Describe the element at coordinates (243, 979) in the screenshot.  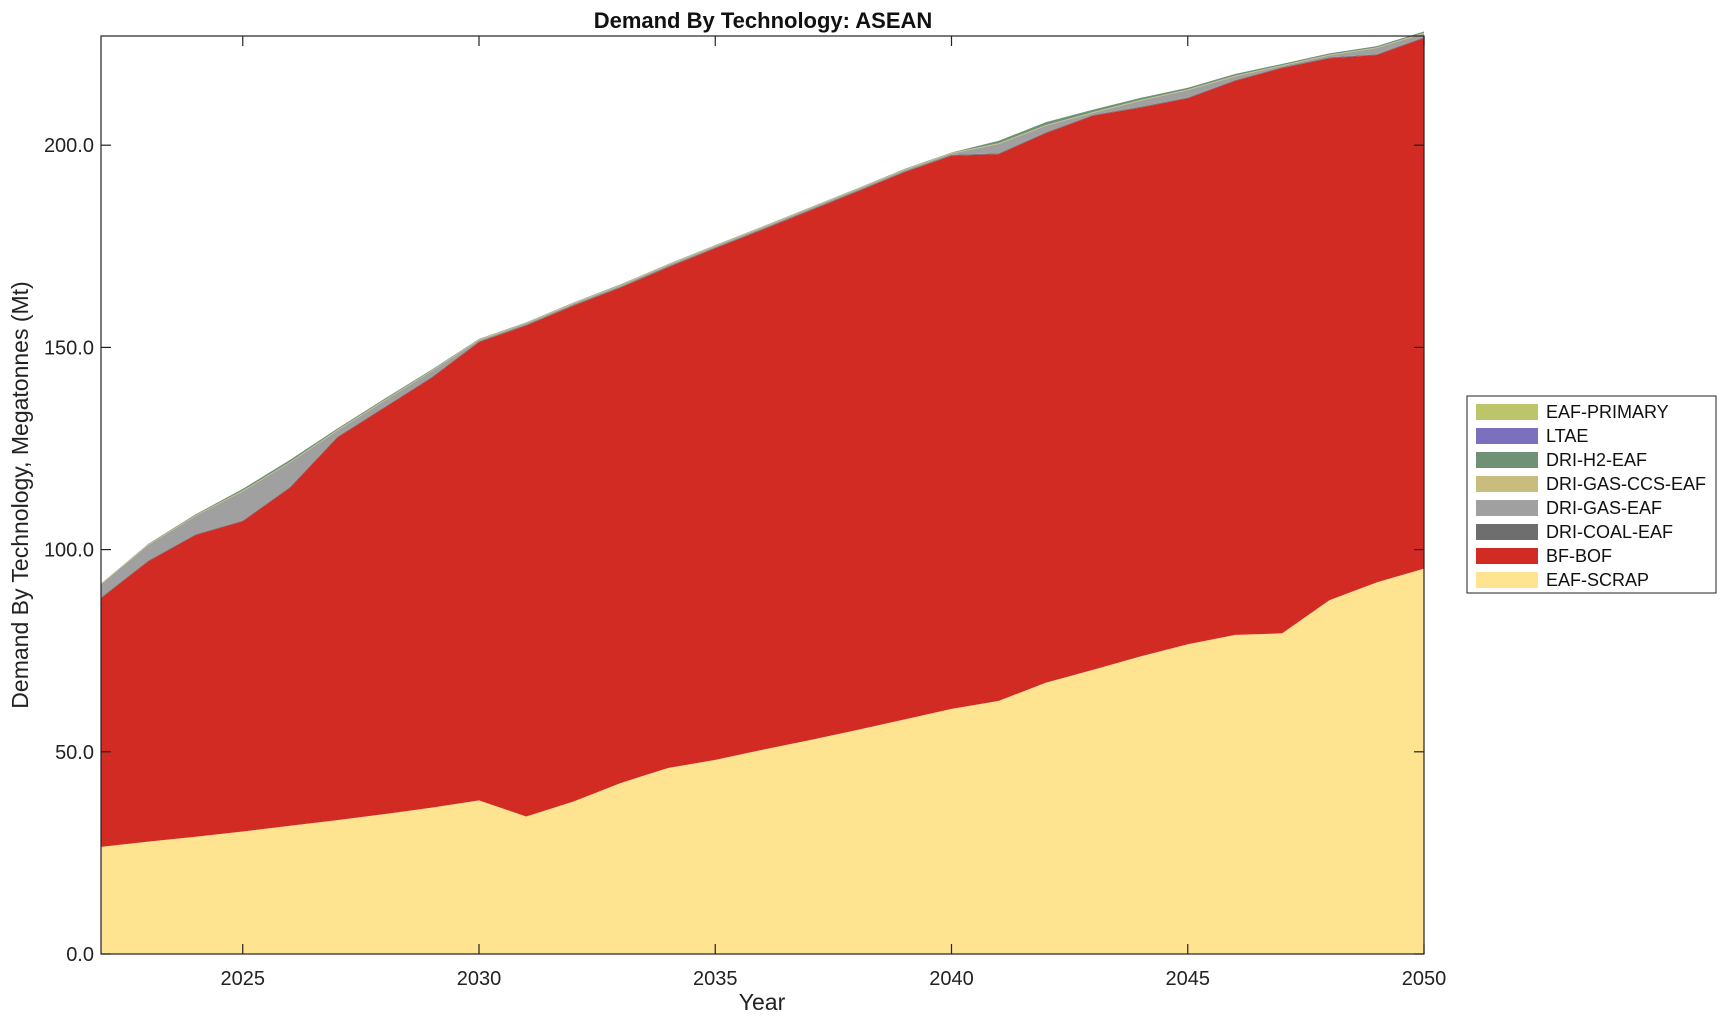
I see `x-tick-label: 2025` at that location.